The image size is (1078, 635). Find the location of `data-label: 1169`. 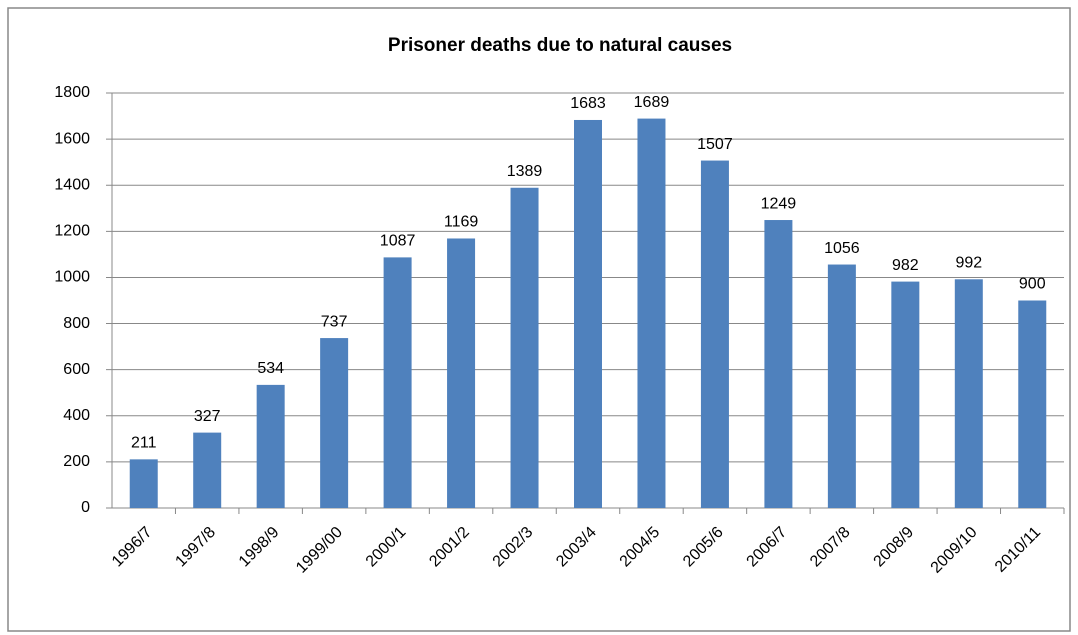

data-label: 1169 is located at coordinates (461, 222).